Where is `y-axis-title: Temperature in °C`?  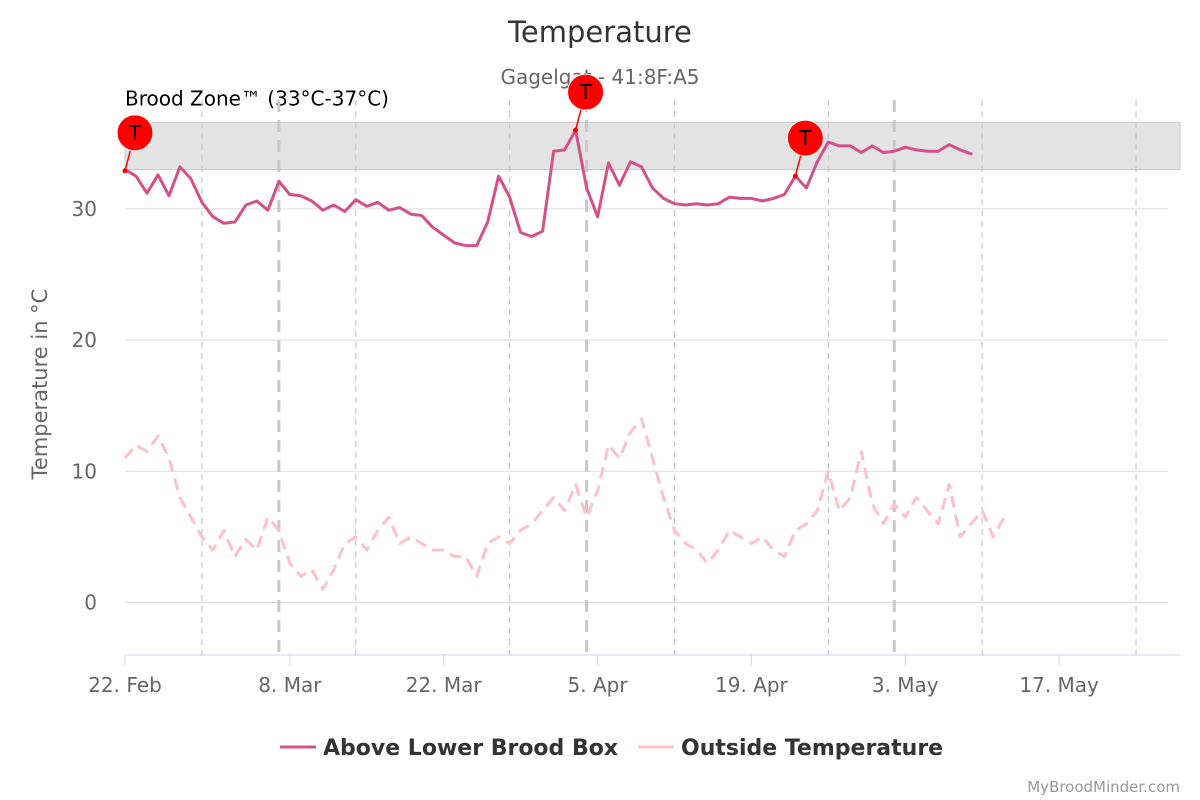
y-axis-title: Temperature in °C is located at coordinates (40, 385).